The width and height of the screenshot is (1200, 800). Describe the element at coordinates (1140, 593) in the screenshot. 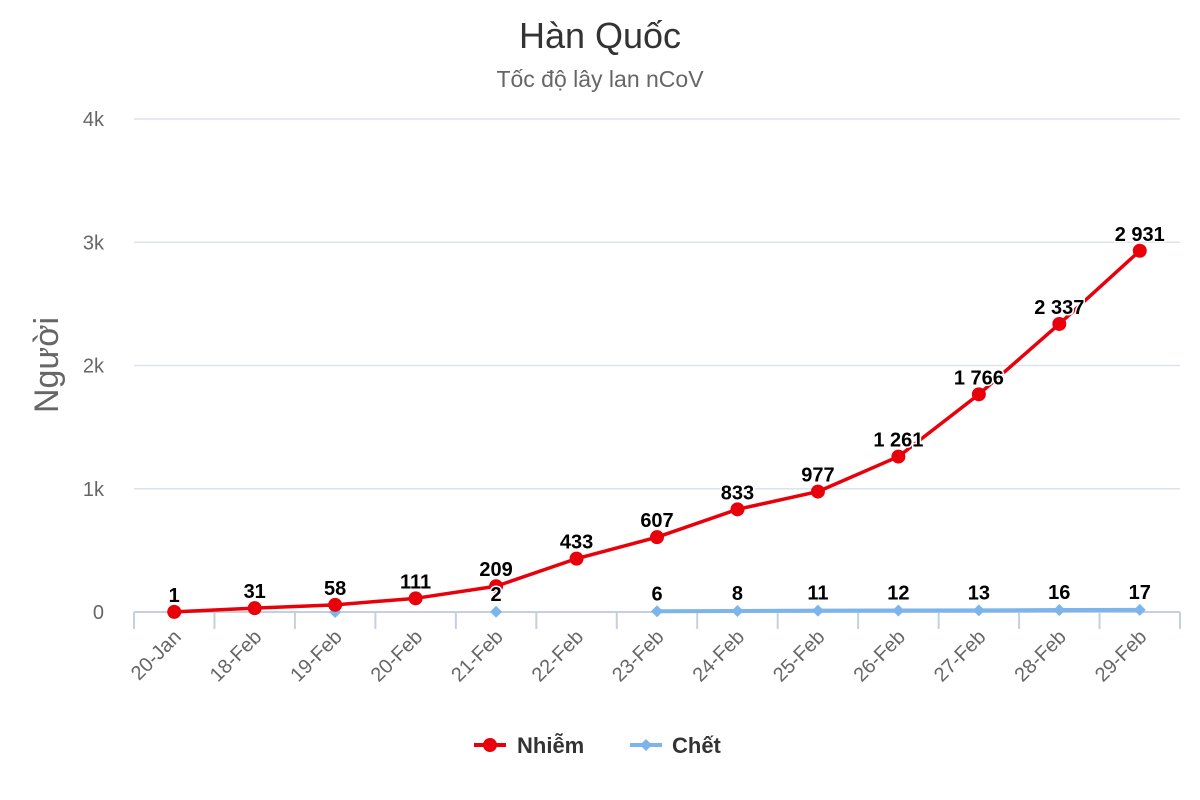

I see `data-label: 17` at that location.